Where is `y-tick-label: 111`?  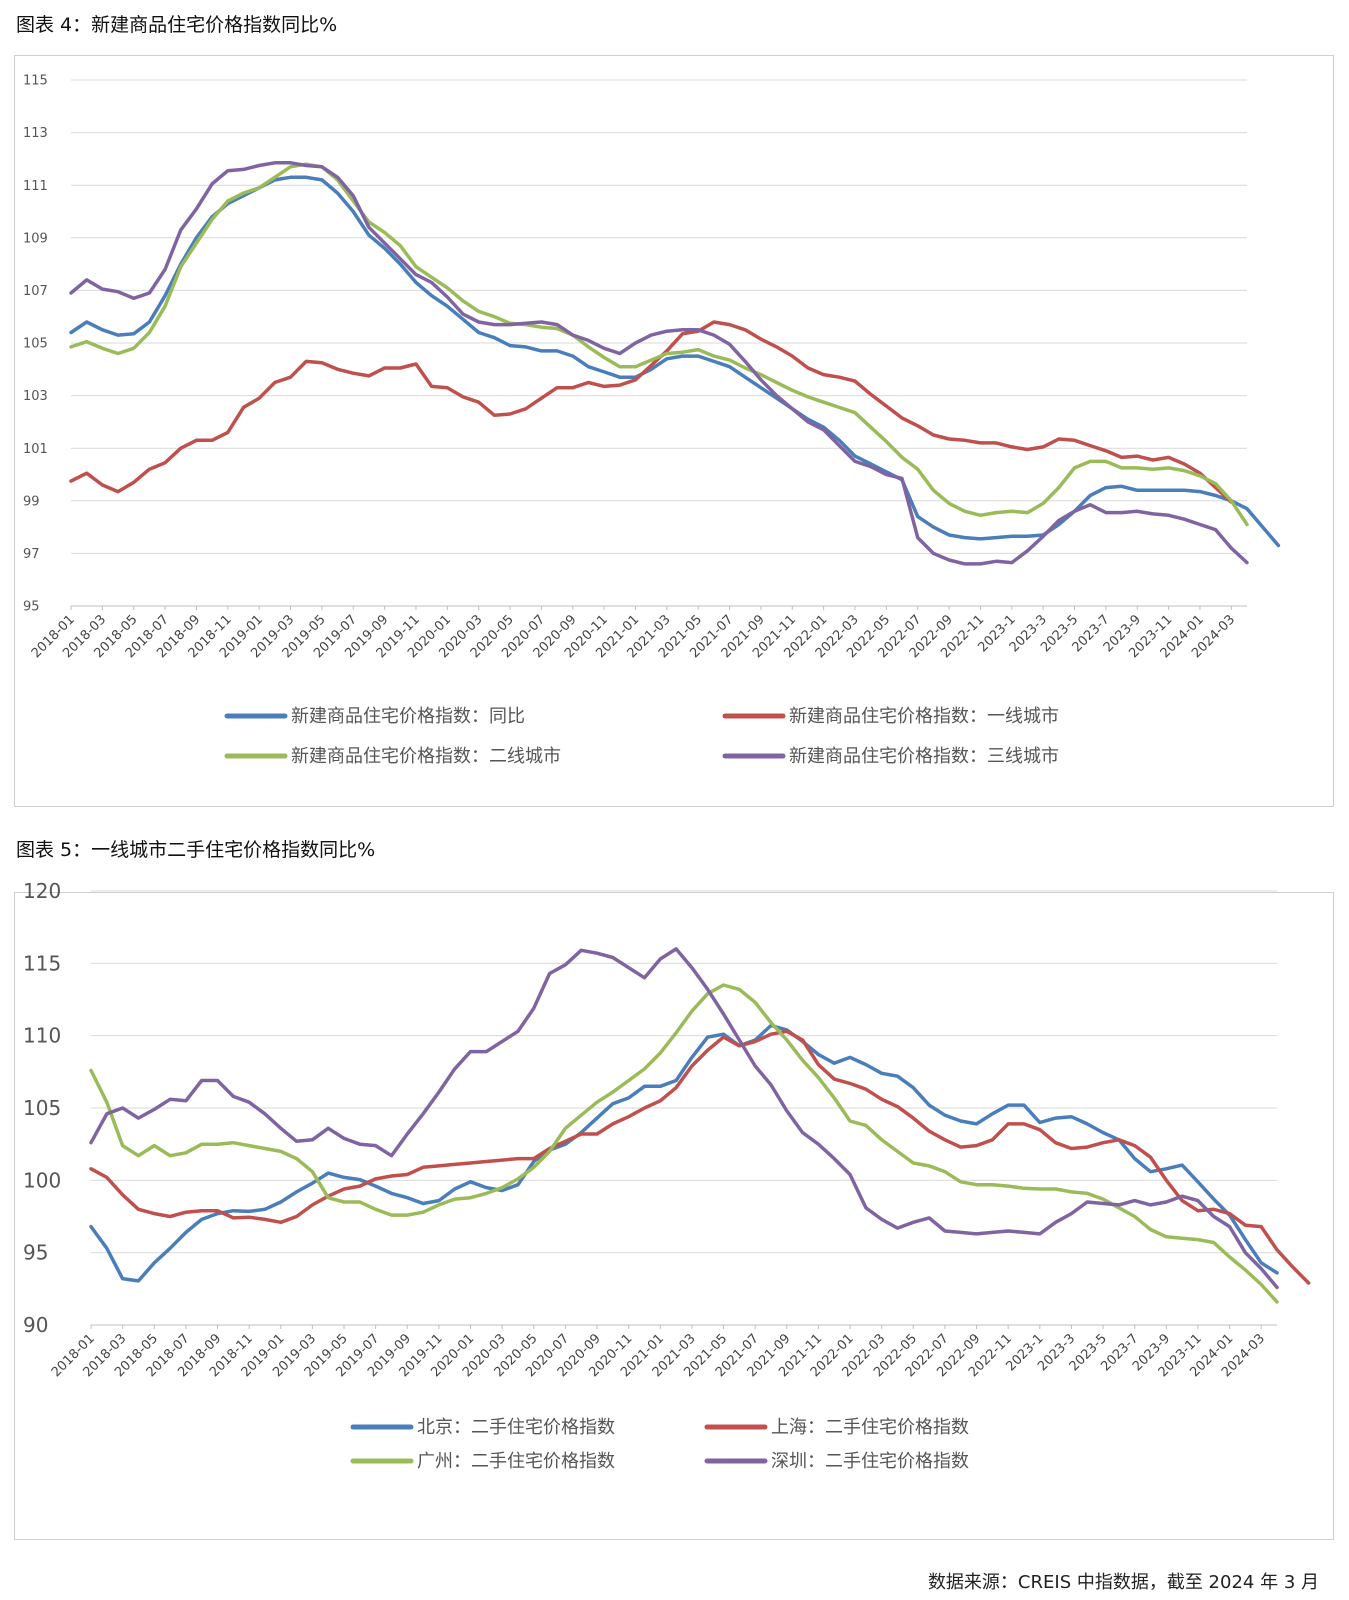
y-tick-label: 111 is located at coordinates (35, 186).